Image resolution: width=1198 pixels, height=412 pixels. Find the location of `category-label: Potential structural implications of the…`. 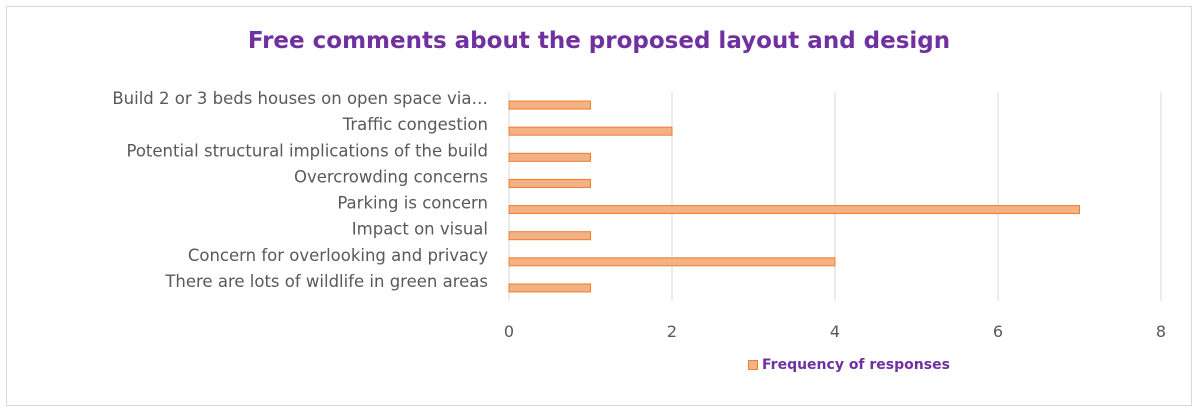

category-label: Potential structural implications of the… is located at coordinates (307, 150).